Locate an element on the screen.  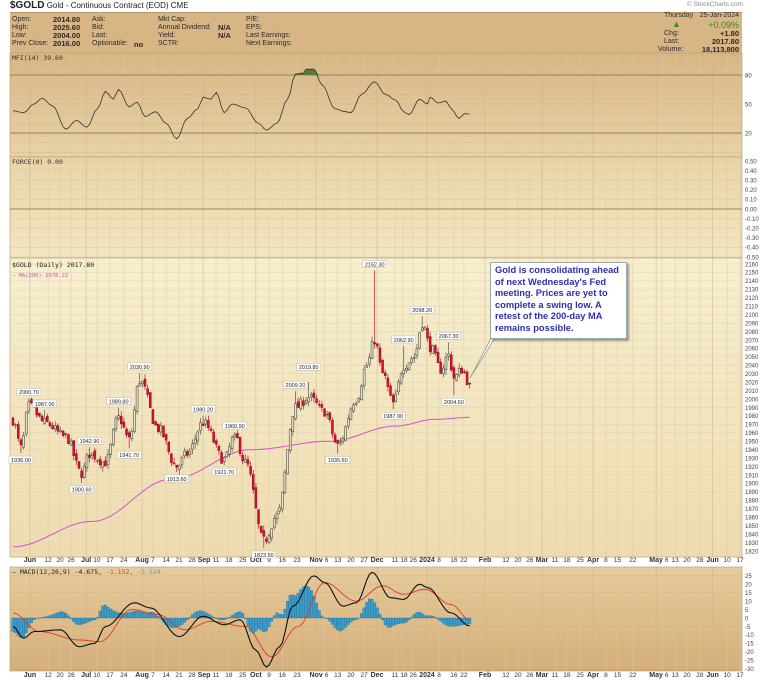
price-axis-label: 1860 is located at coordinates (752, 519).